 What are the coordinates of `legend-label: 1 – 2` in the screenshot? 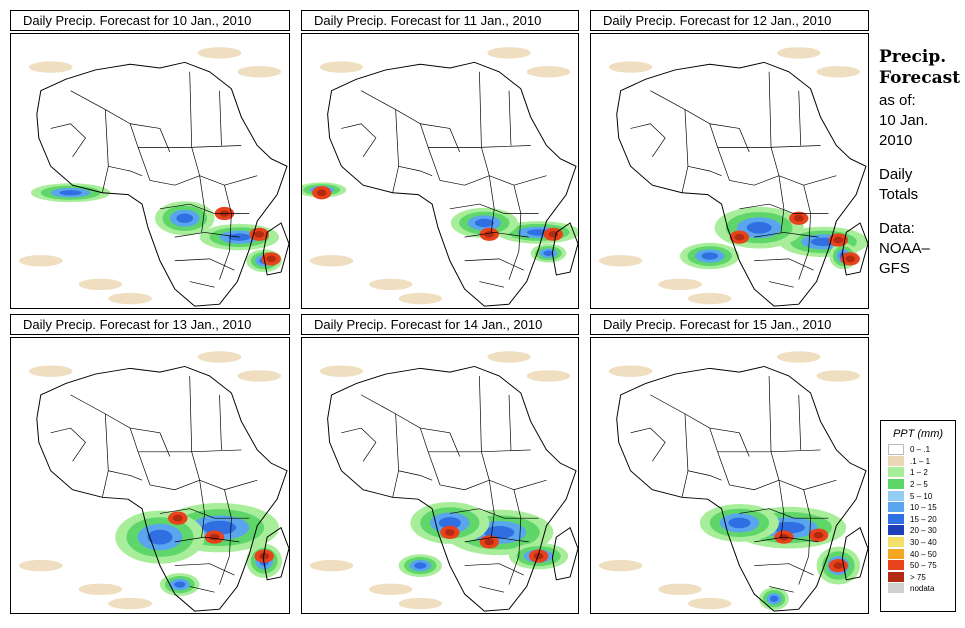 It's located at (919, 473).